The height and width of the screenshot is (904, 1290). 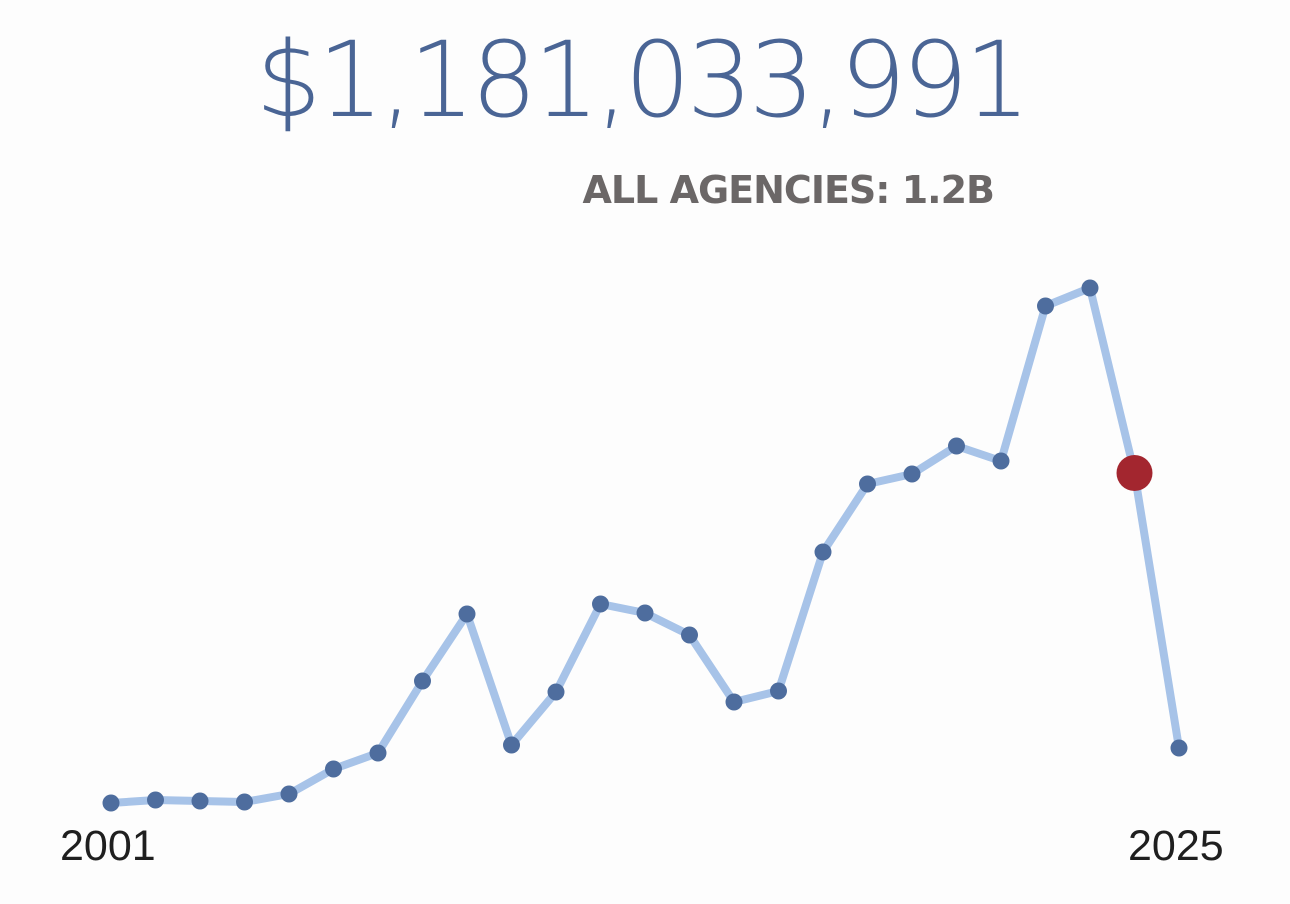 I want to click on data-point-2018, so click(x=867, y=484).